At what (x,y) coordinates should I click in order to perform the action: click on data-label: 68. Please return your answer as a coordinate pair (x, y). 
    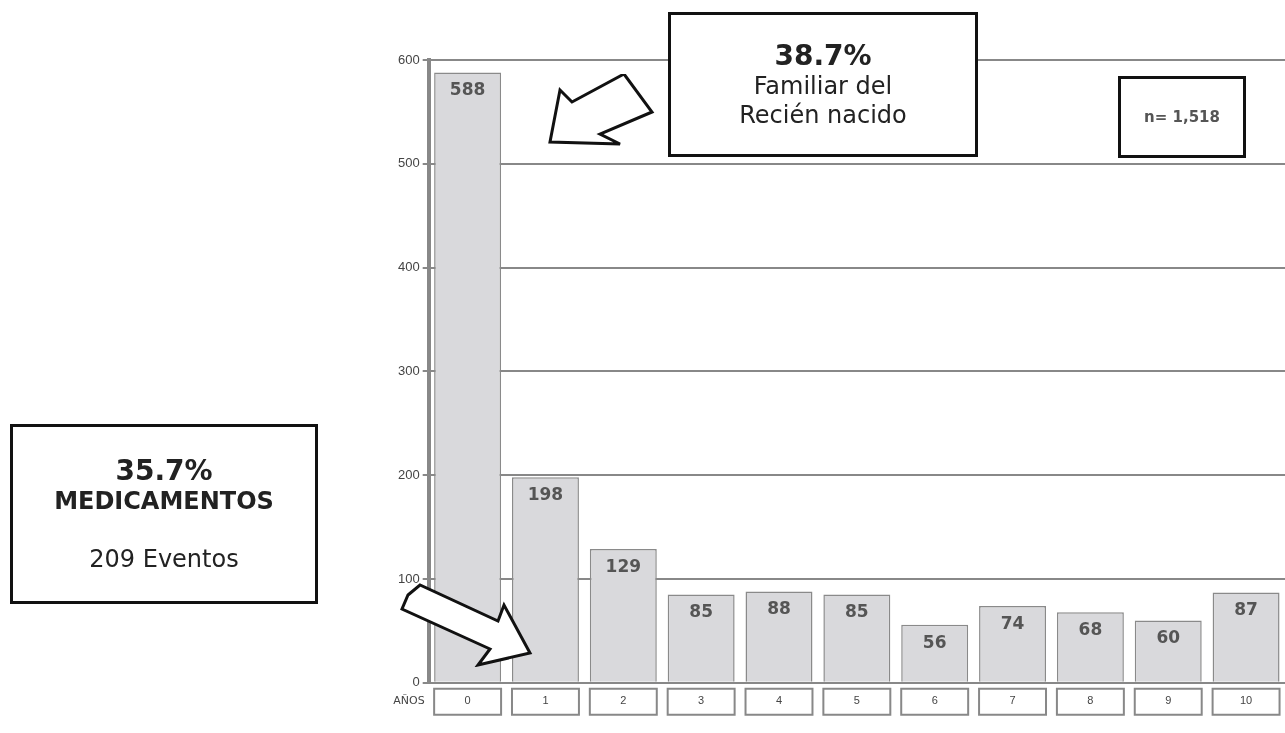
    Looking at the image, I should click on (1090, 629).